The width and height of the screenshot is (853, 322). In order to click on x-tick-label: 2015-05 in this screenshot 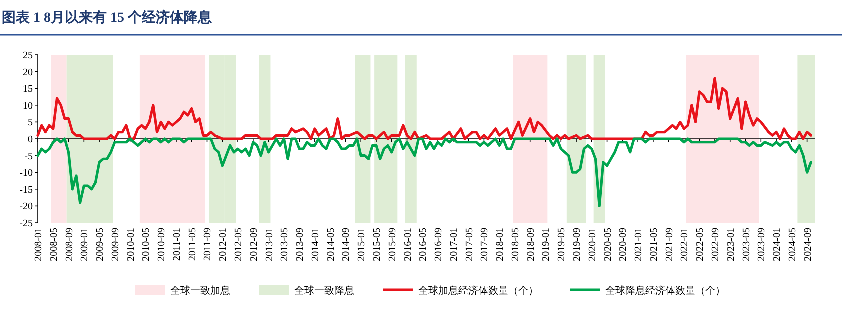, I will do `click(377, 245)`.